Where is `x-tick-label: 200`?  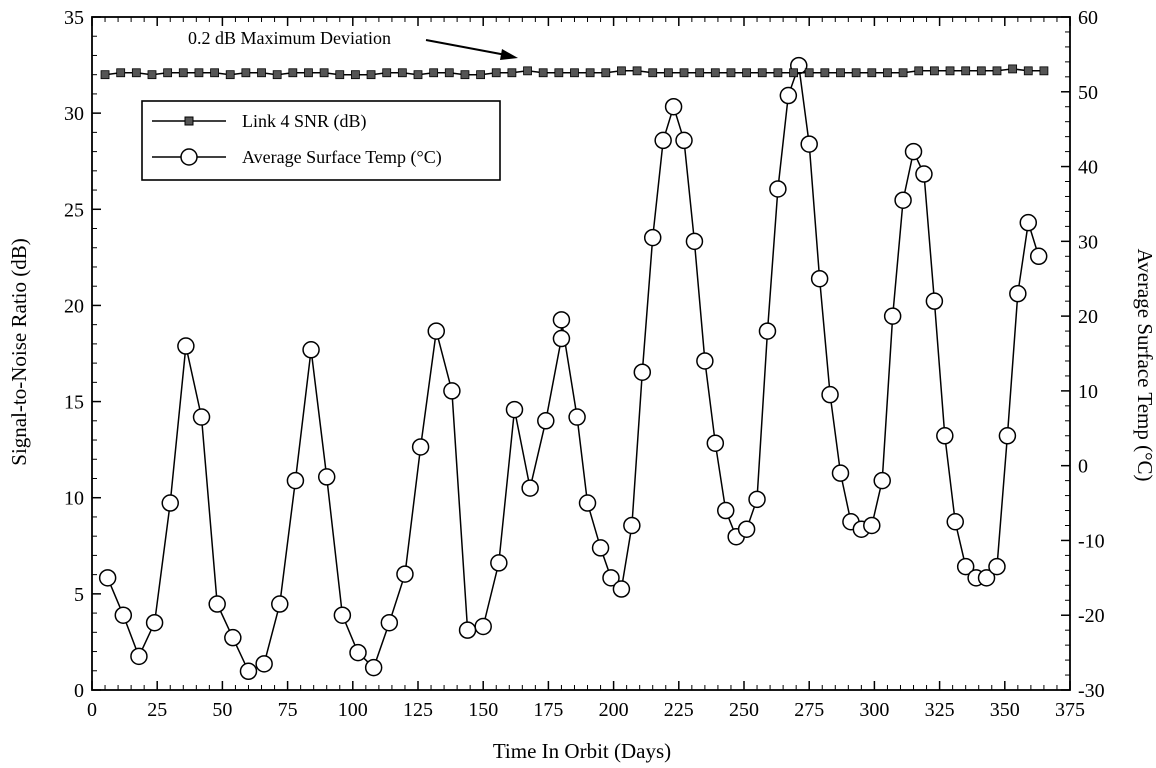
x-tick-label: 200 is located at coordinates (614, 710).